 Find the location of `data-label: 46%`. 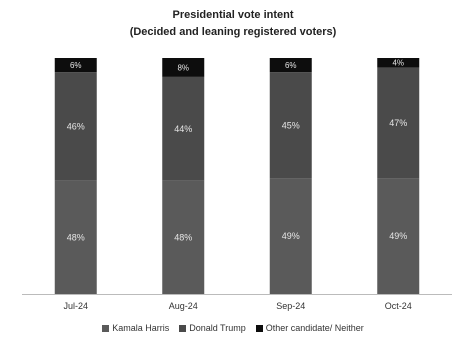

data-label: 46% is located at coordinates (76, 126).